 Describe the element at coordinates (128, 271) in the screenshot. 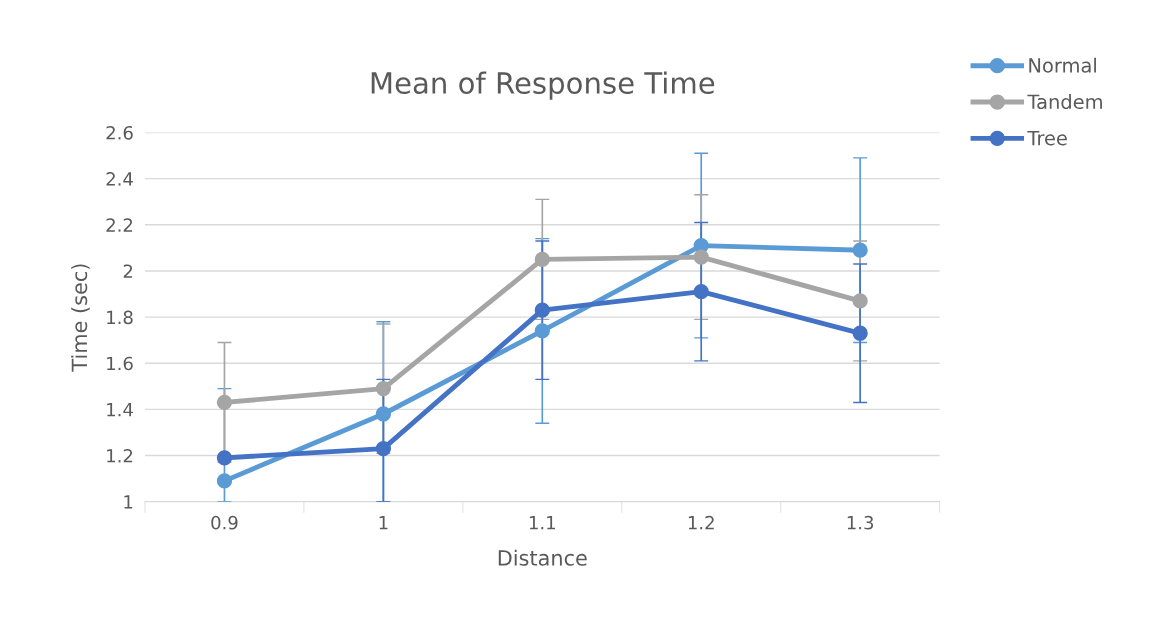

I see `y-tick-label: 2` at that location.